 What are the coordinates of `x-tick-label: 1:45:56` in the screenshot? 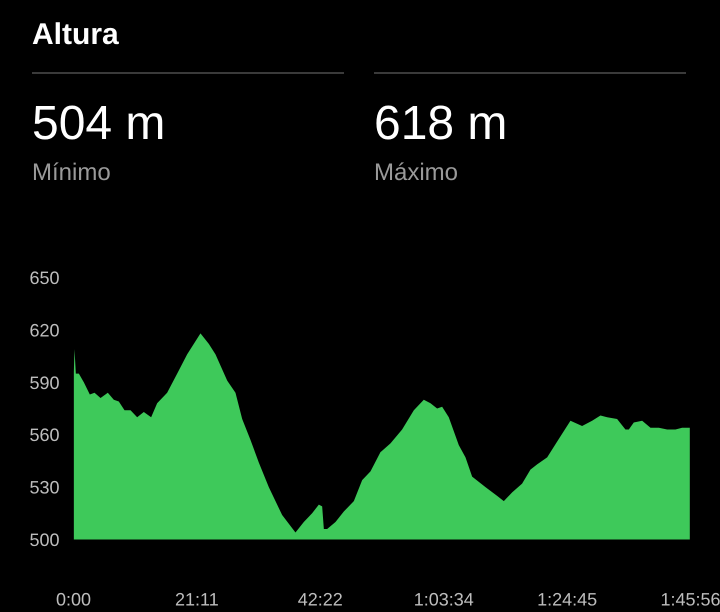 It's located at (690, 600).